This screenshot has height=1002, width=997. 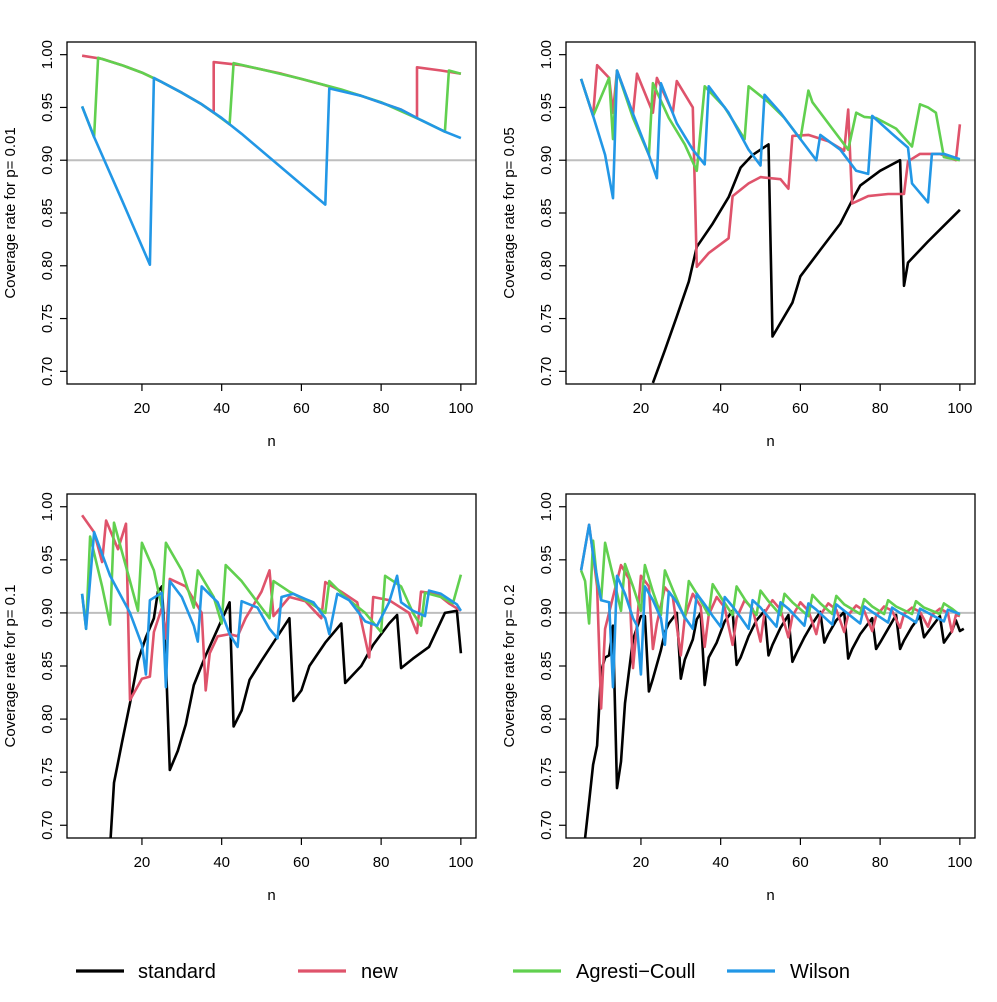 I want to click on legend-entry-standard: standard, so click(x=146, y=972).